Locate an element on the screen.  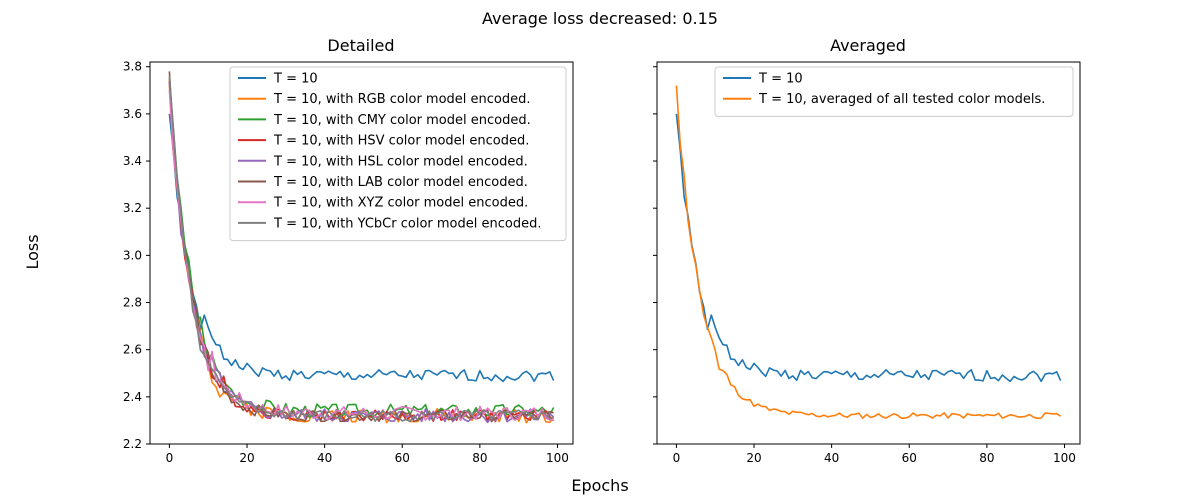
y-tick-label: 2.8 is located at coordinates (132, 303).